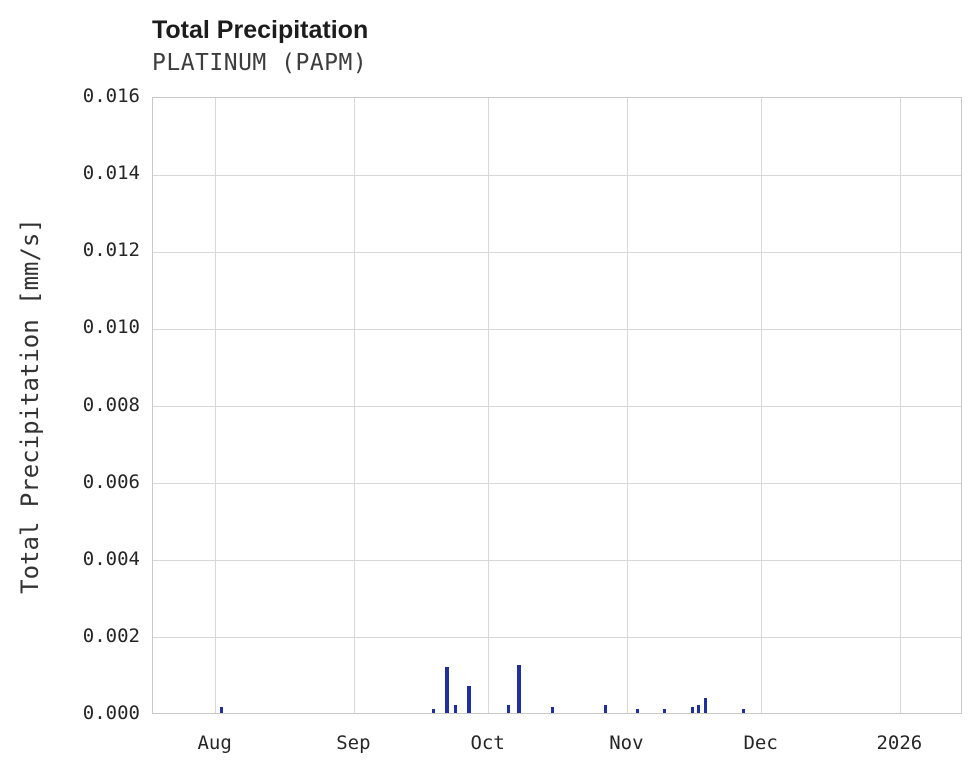 The height and width of the screenshot is (780, 980). I want to click on y-tick-label: 0.002, so click(111, 635).